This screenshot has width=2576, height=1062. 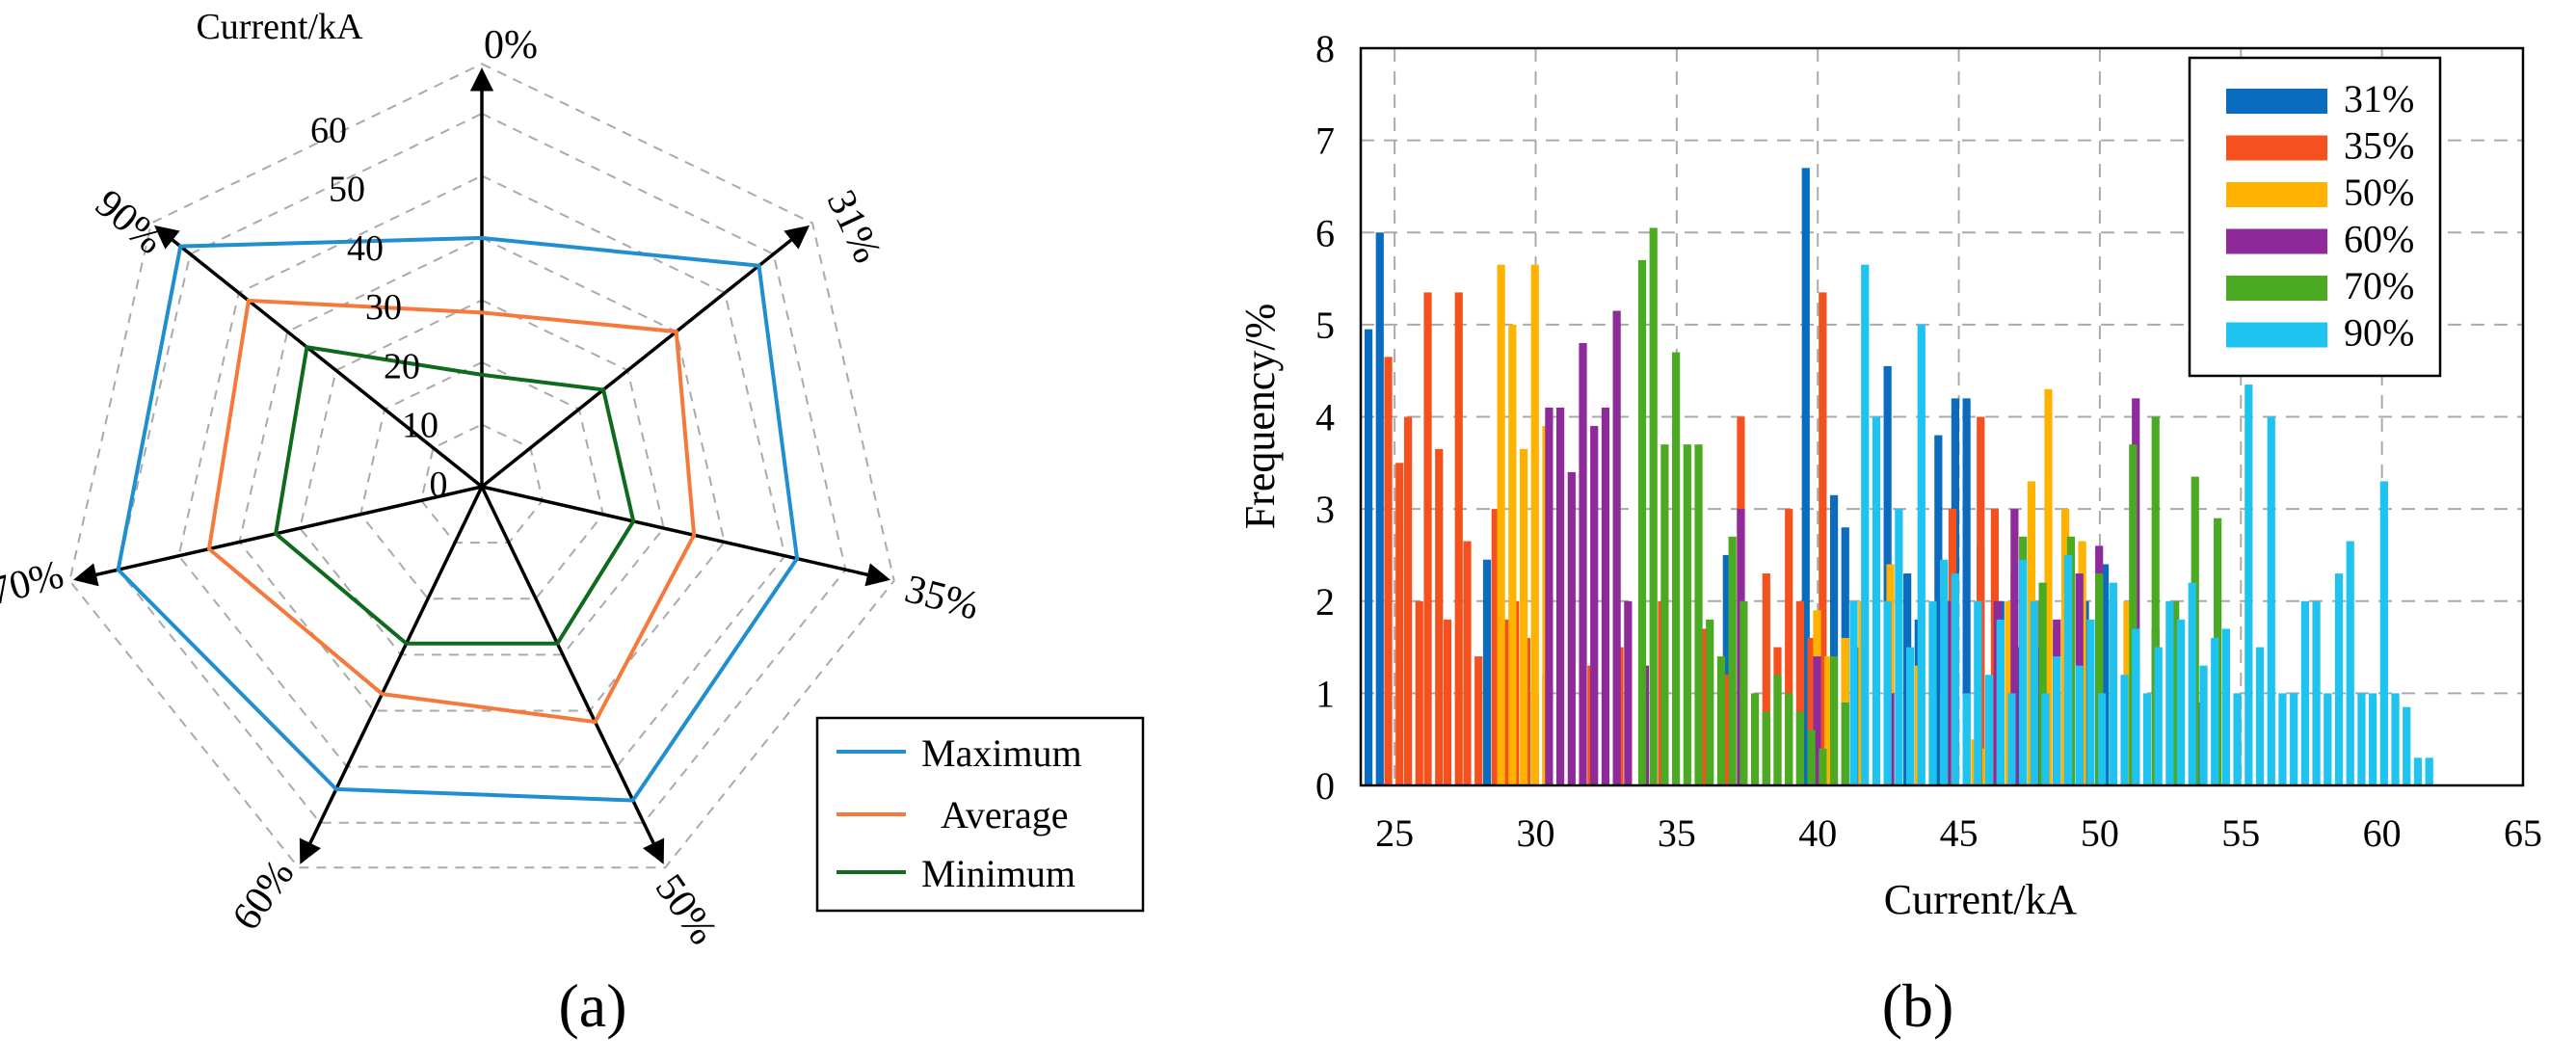 I want to click on x-tick-label: 65, so click(x=2523, y=833).